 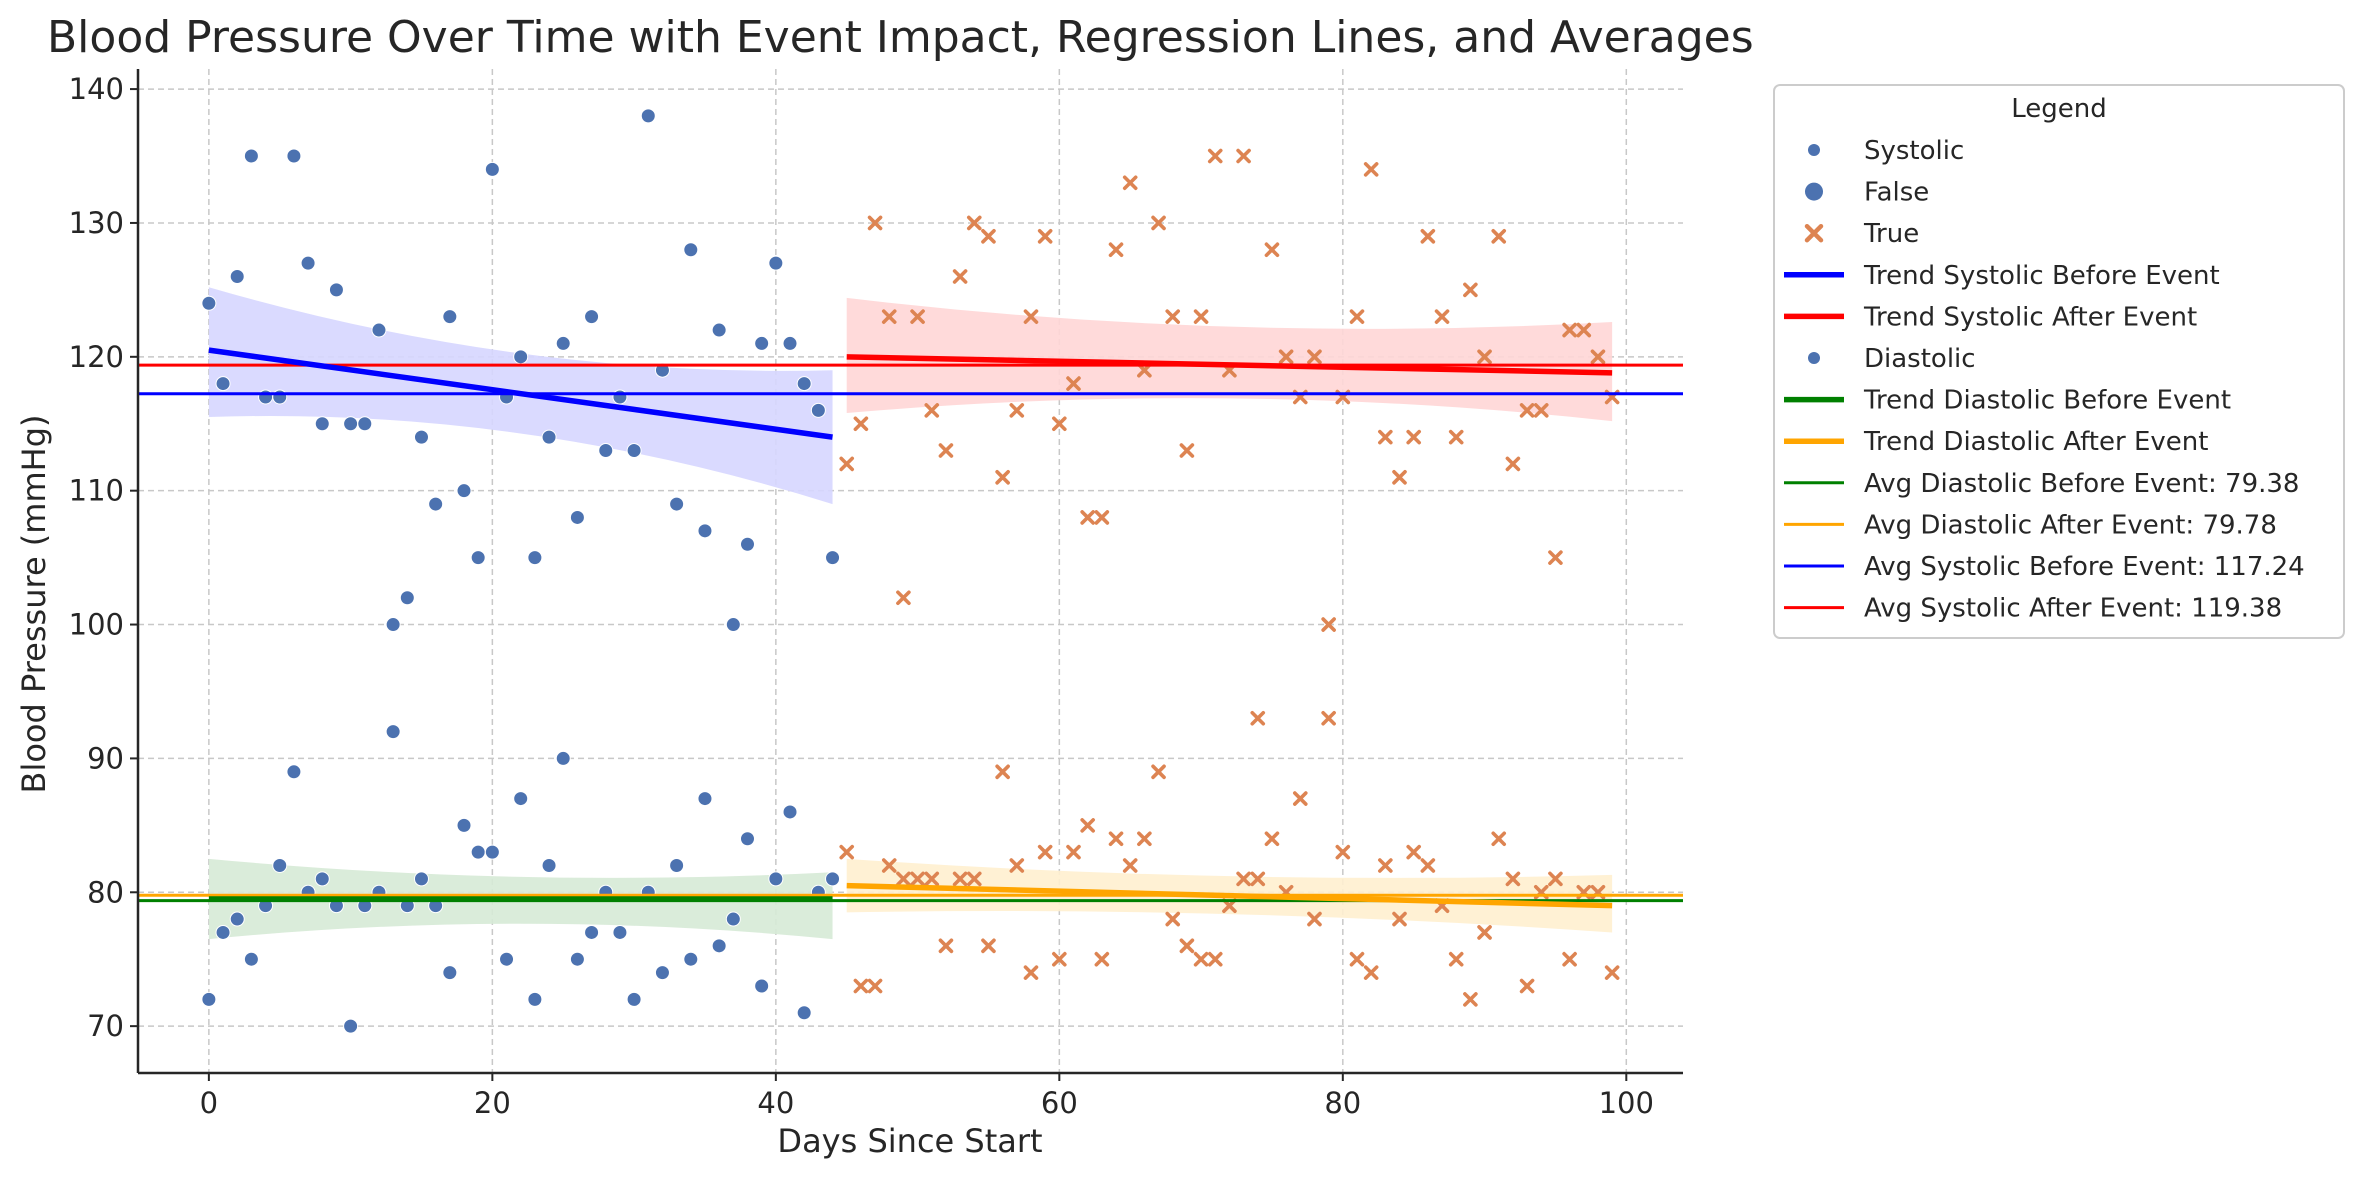 I want to click on y-tick-label: 90, so click(x=105, y=758).